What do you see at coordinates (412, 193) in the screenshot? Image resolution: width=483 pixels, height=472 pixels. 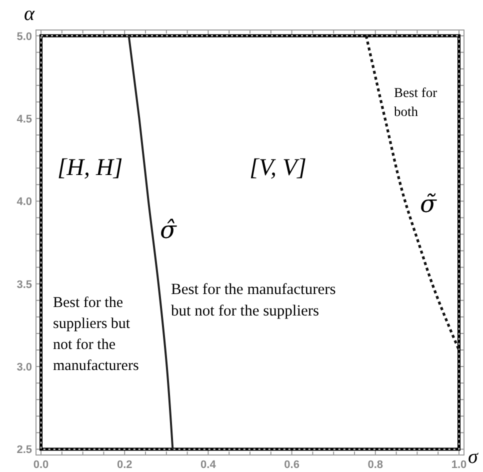 I see `line-series` at bounding box center [412, 193].